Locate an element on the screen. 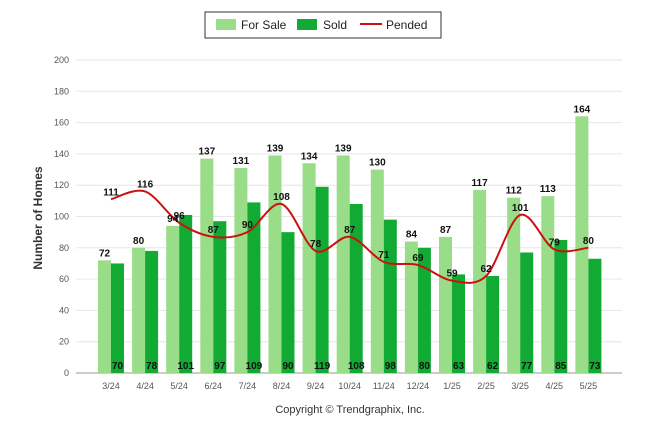  data-label-sold: 109 is located at coordinates (254, 366).